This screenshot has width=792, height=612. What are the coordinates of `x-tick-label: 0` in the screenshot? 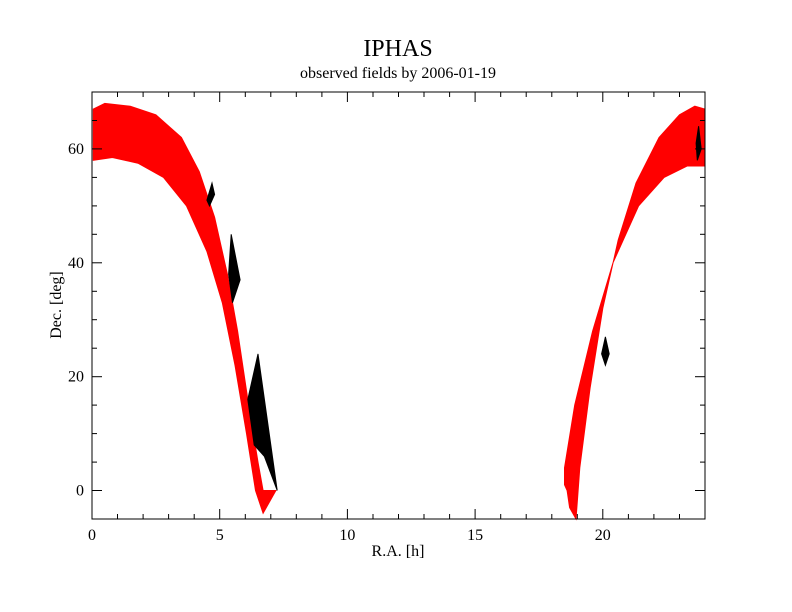 It's located at (92, 535).